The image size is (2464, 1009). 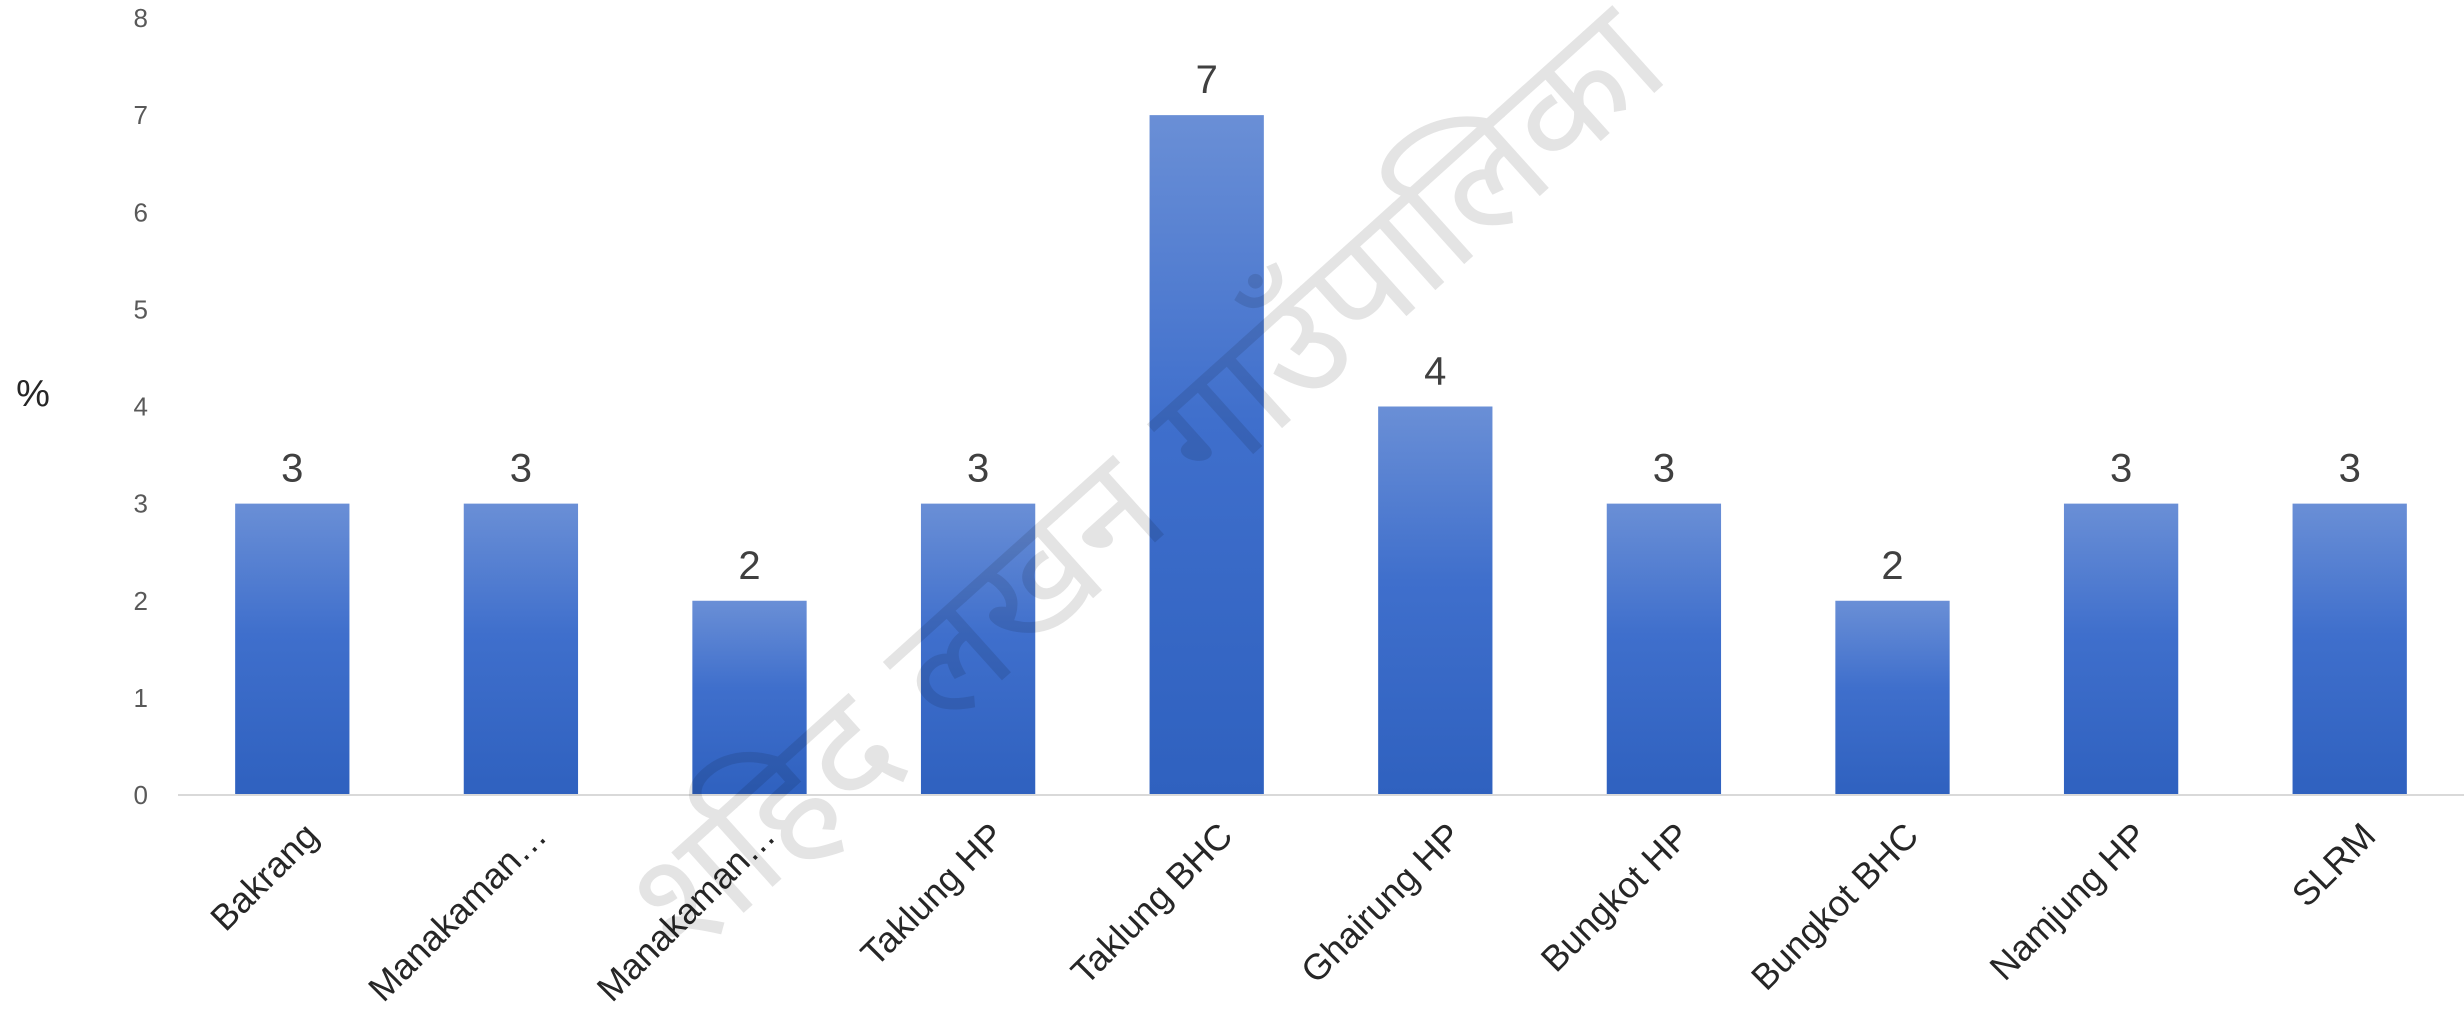 I want to click on y-axis-ticks: 0 1 2 3 4 5 6 7 8, so click(x=141, y=406).